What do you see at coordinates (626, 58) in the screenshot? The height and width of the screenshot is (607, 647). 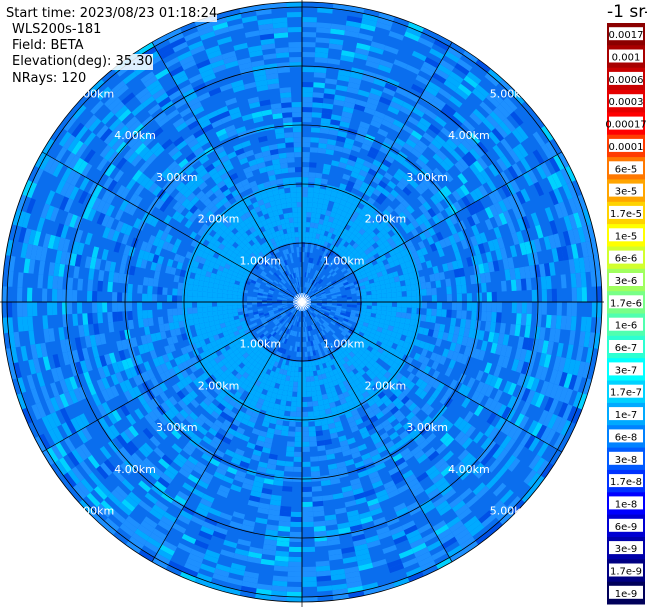 I see `colorbar-tick-label: 0.001` at bounding box center [626, 58].